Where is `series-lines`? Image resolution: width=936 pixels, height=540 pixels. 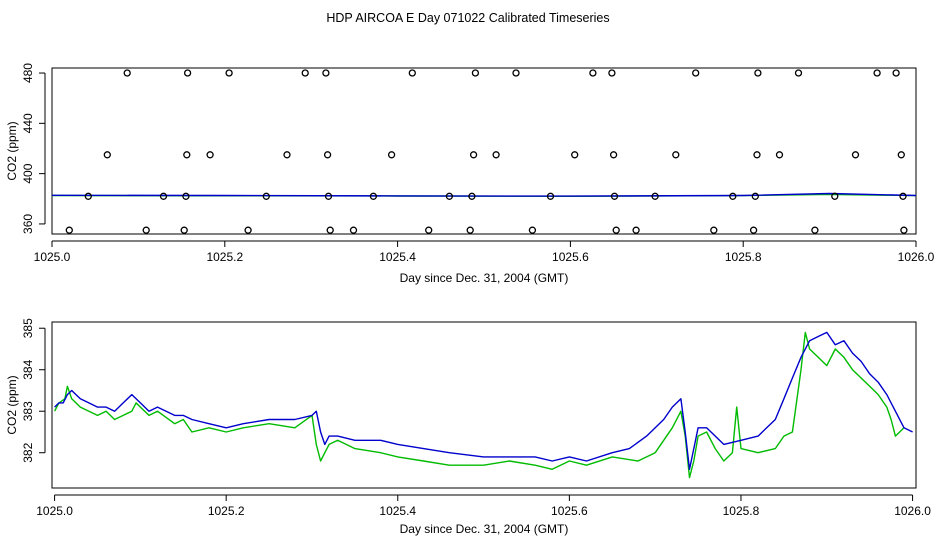 series-lines is located at coordinates (484, 195).